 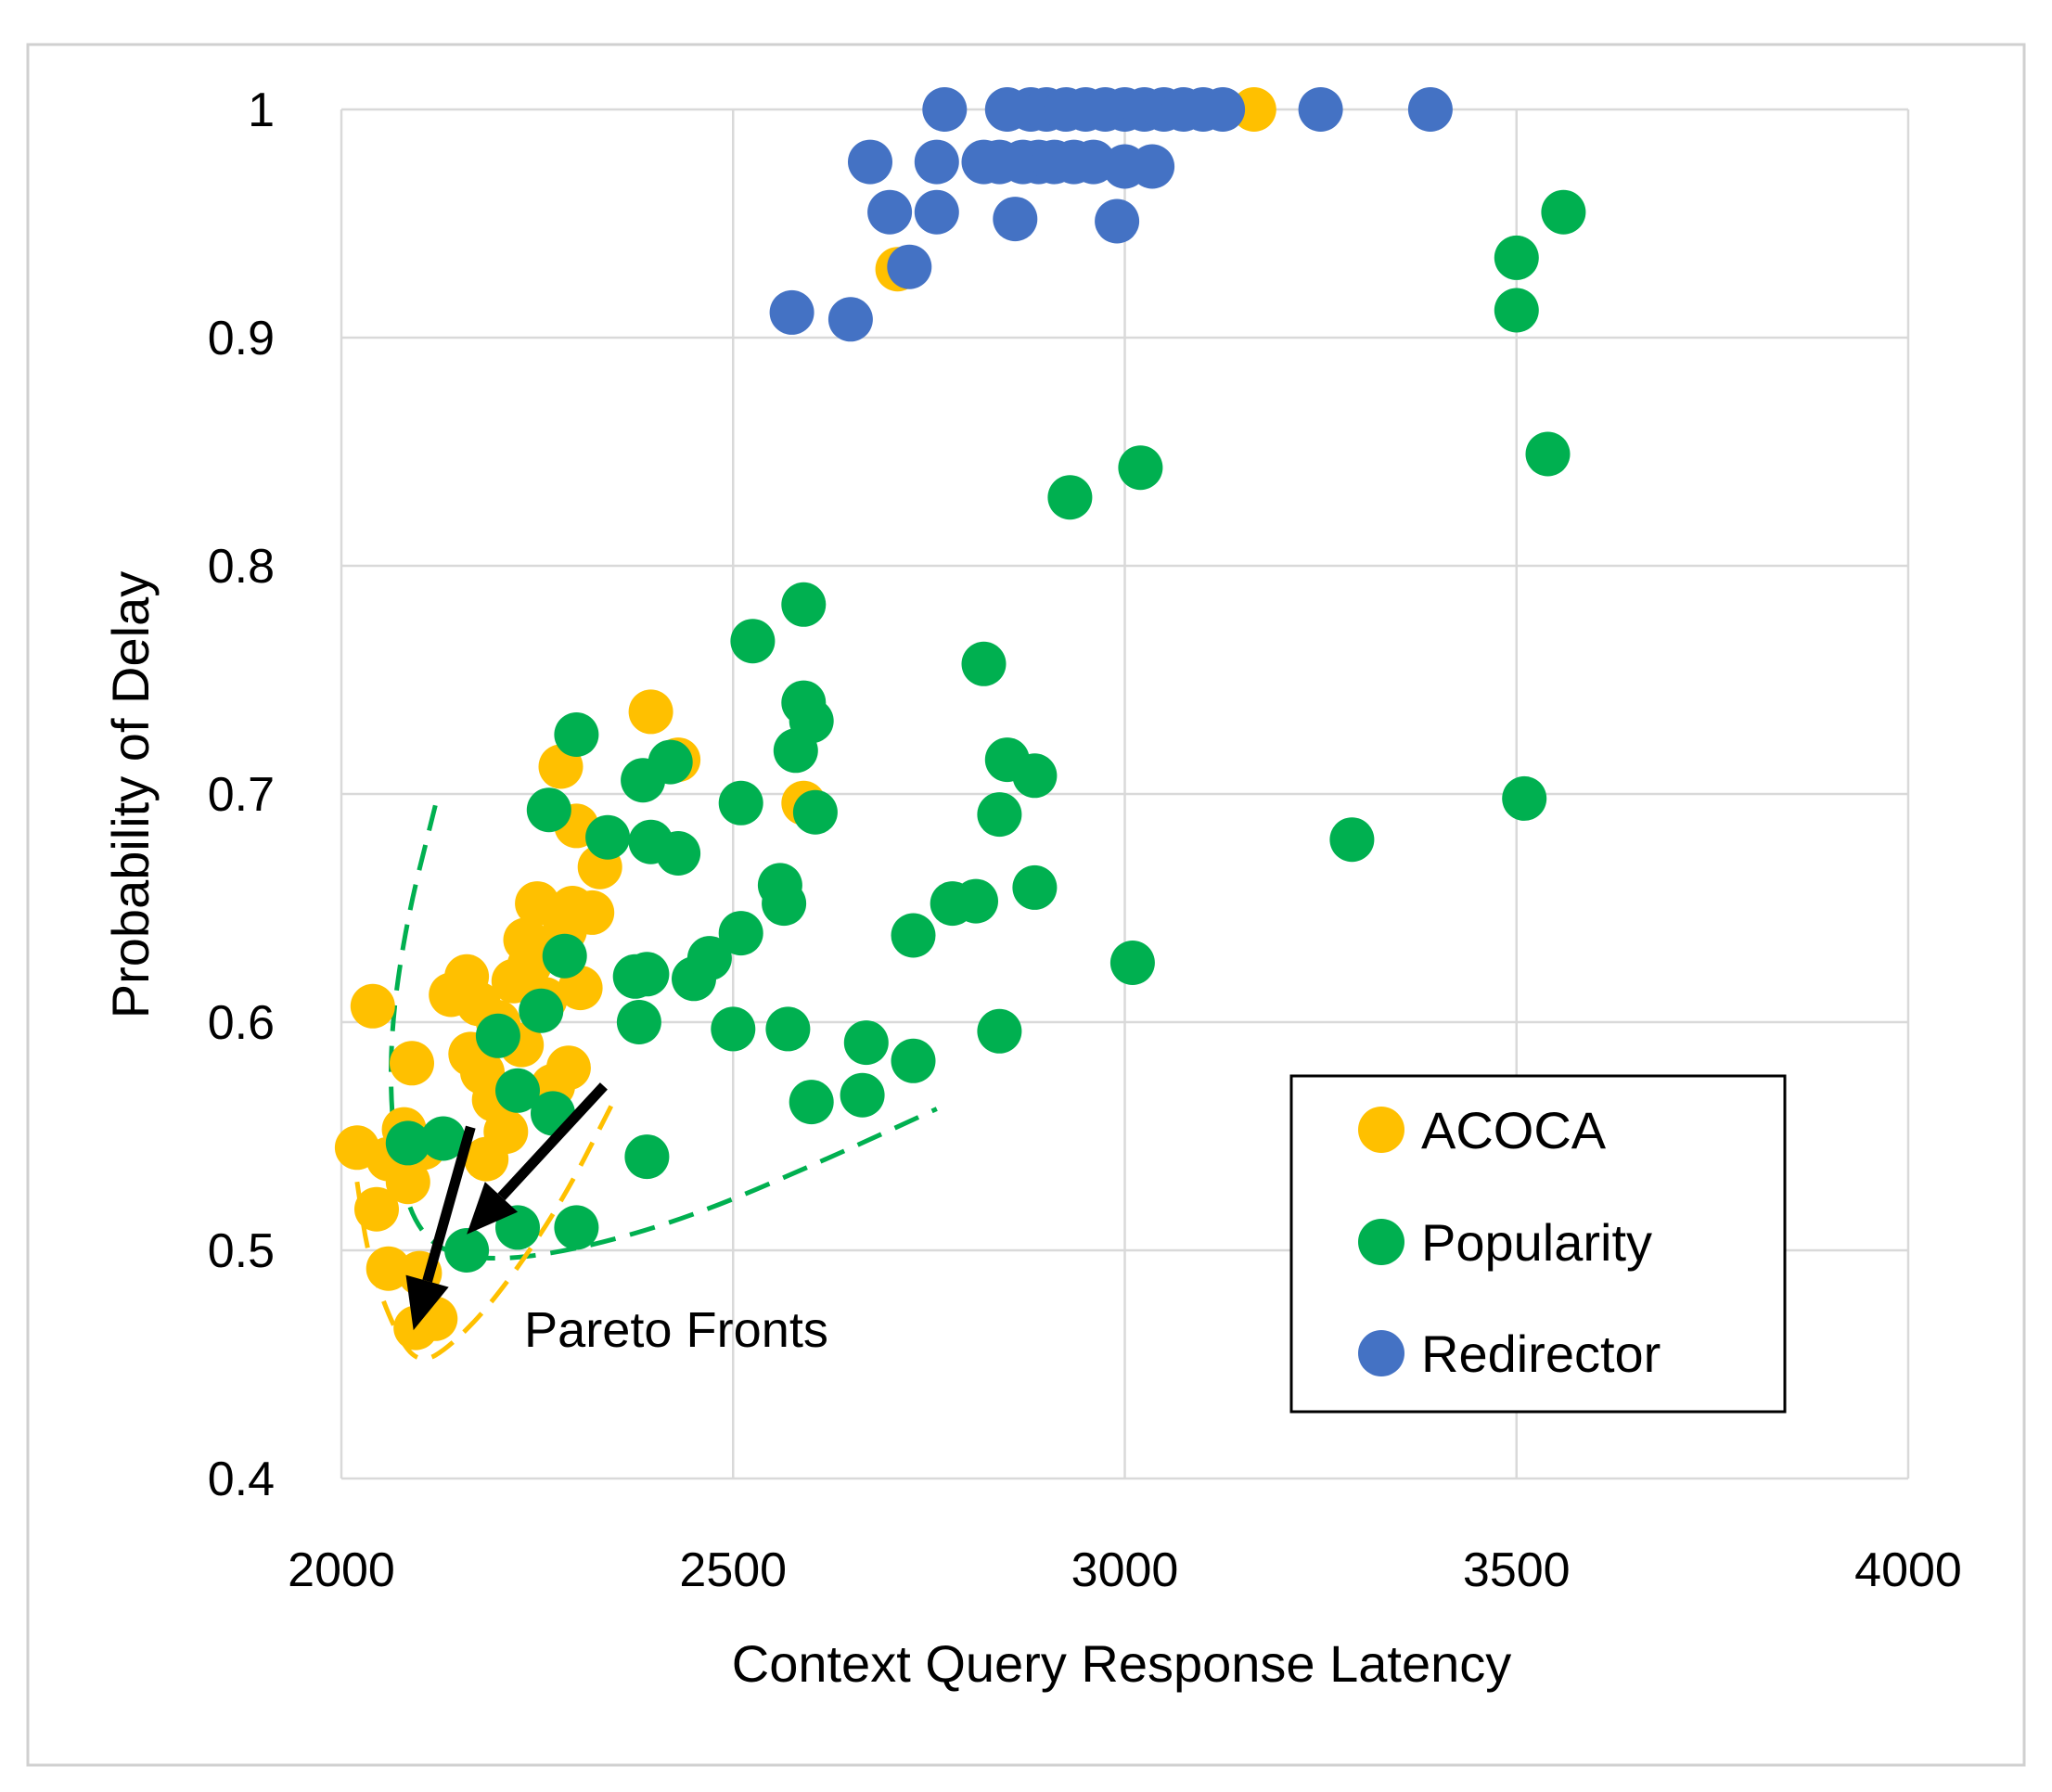 What do you see at coordinates (242, 795) in the screenshot?
I see `y-tick-label-3: 0.7` at bounding box center [242, 795].